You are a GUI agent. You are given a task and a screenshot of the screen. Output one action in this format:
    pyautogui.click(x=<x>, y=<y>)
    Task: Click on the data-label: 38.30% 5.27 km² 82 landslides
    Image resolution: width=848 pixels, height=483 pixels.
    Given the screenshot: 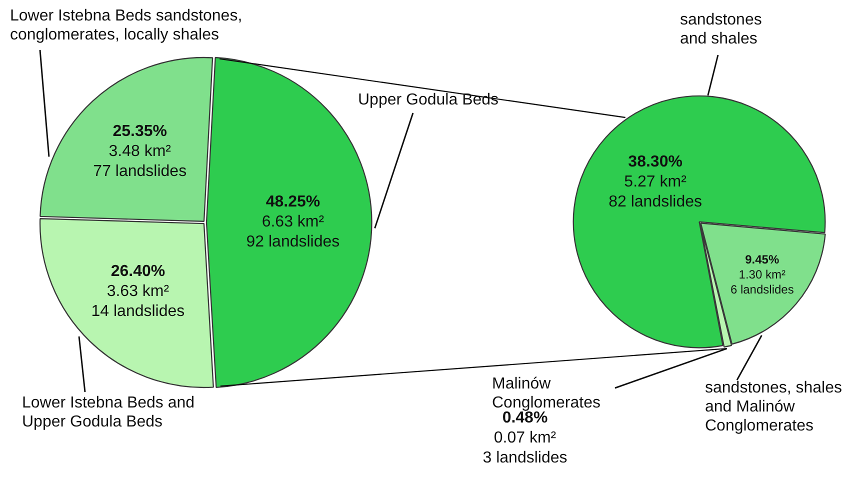 What is the action you would take?
    pyautogui.click(x=655, y=182)
    